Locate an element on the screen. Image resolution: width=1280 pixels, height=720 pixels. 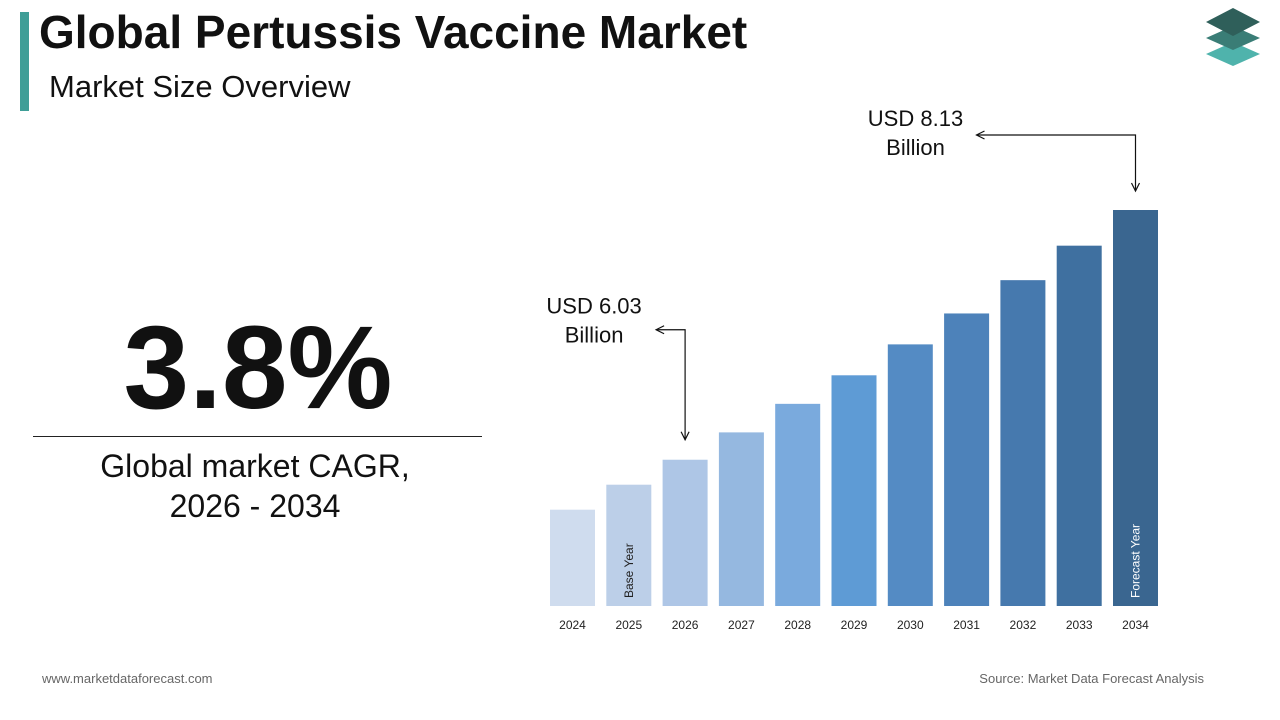
callout-2034-line1: USD 8.13 is located at coordinates (915, 118).